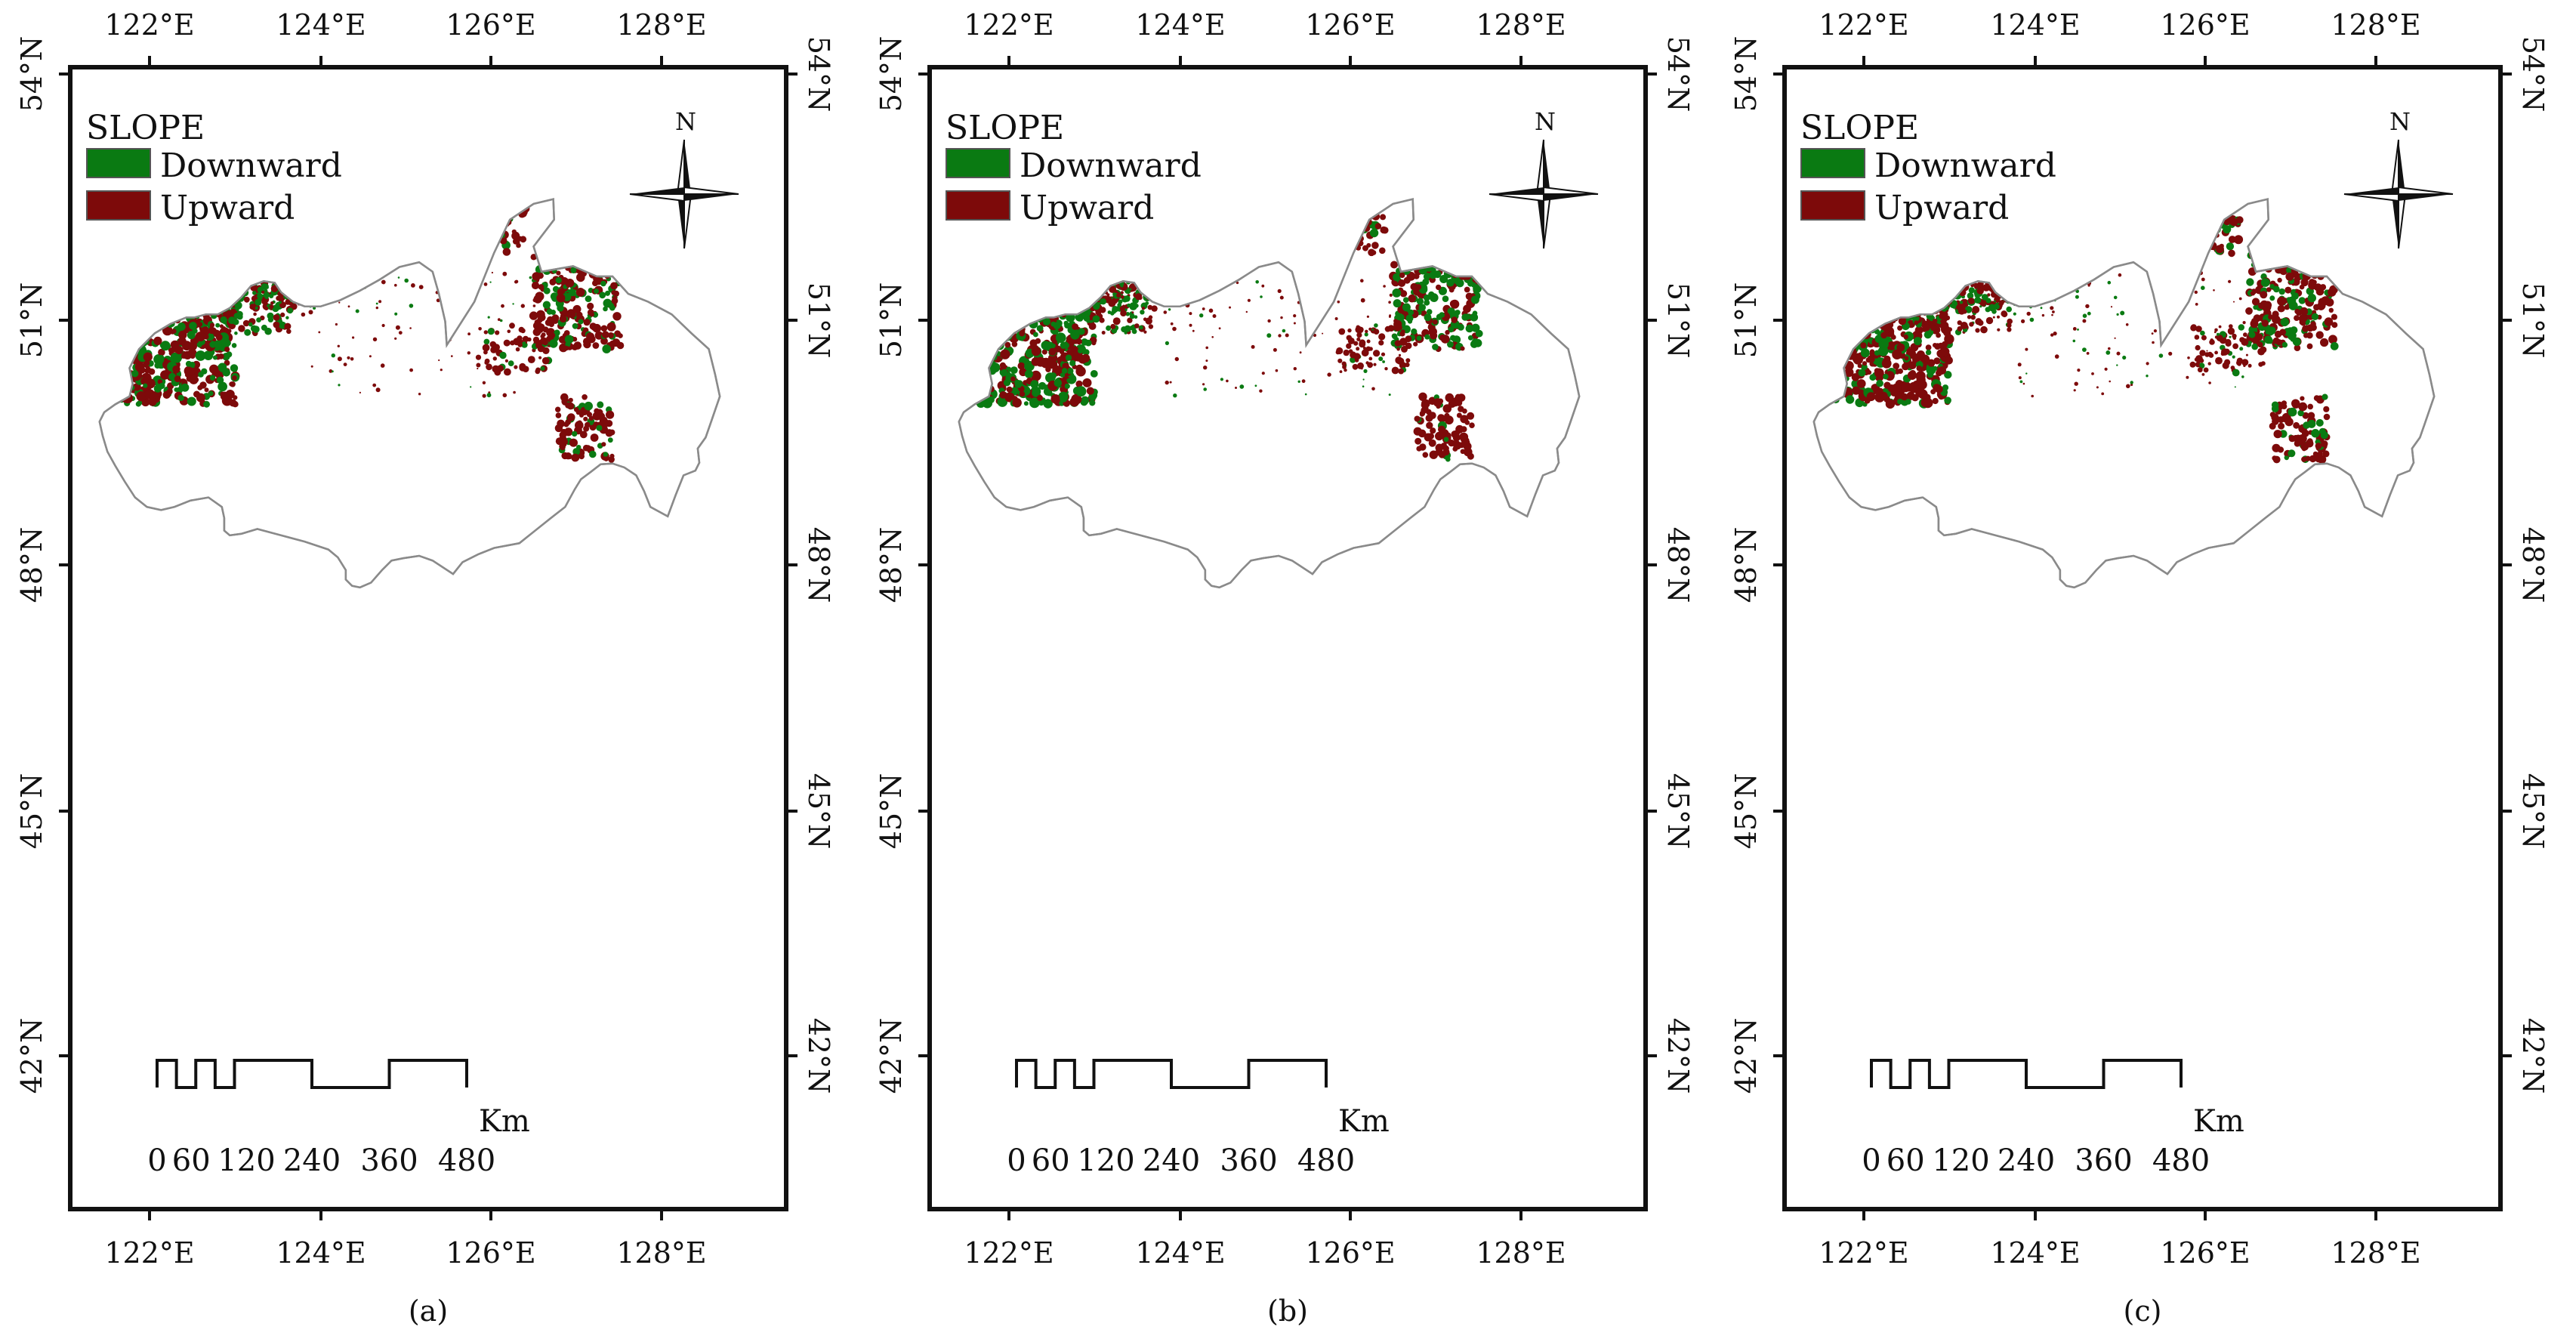 The image size is (2576, 1339). What do you see at coordinates (246, 1160) in the screenshot?
I see `scale-label: 120` at bounding box center [246, 1160].